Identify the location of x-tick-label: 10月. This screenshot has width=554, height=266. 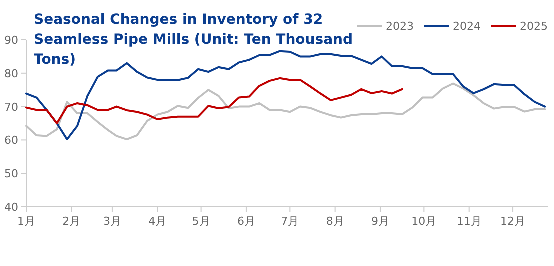
(424, 221).